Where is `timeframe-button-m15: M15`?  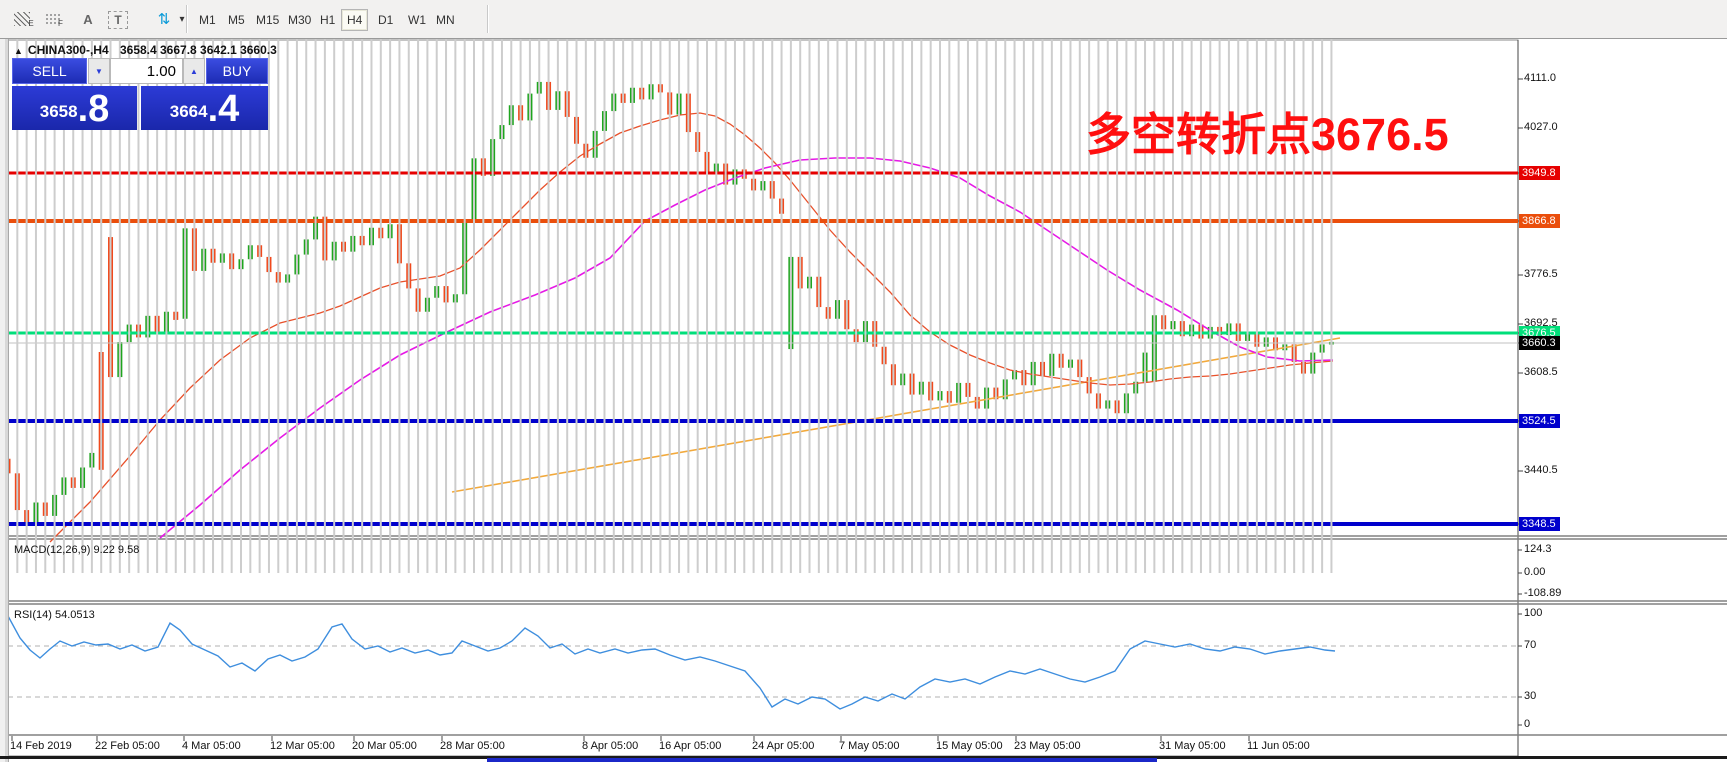
timeframe-button-m15: M15 is located at coordinates (268, 20).